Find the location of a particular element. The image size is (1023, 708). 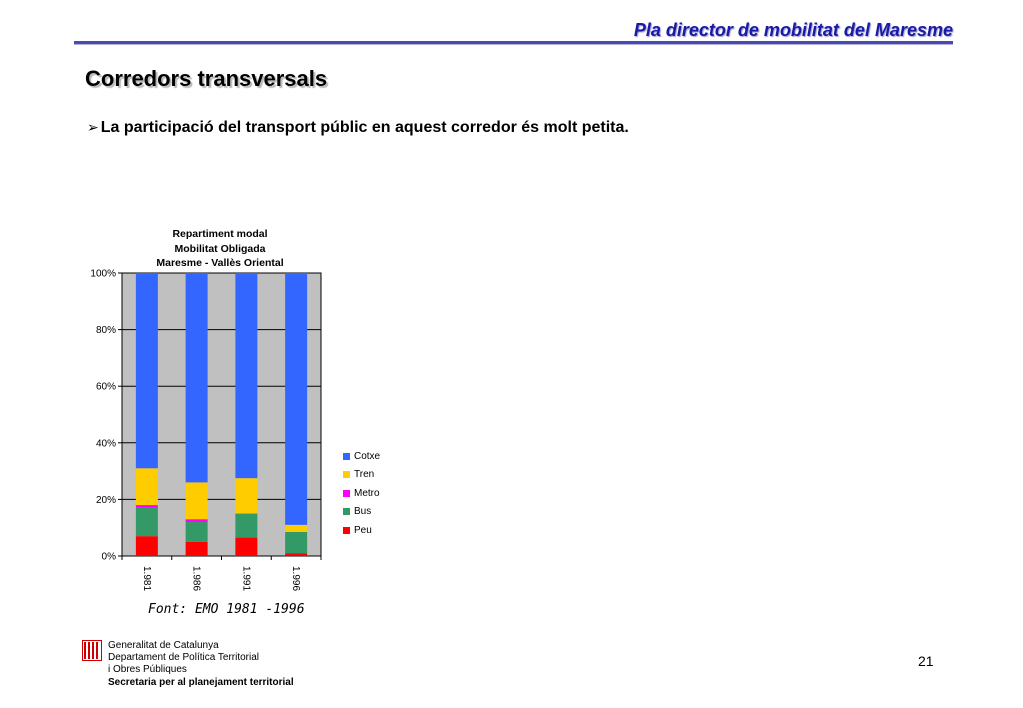

legend-item: Bus is located at coordinates (361, 512).